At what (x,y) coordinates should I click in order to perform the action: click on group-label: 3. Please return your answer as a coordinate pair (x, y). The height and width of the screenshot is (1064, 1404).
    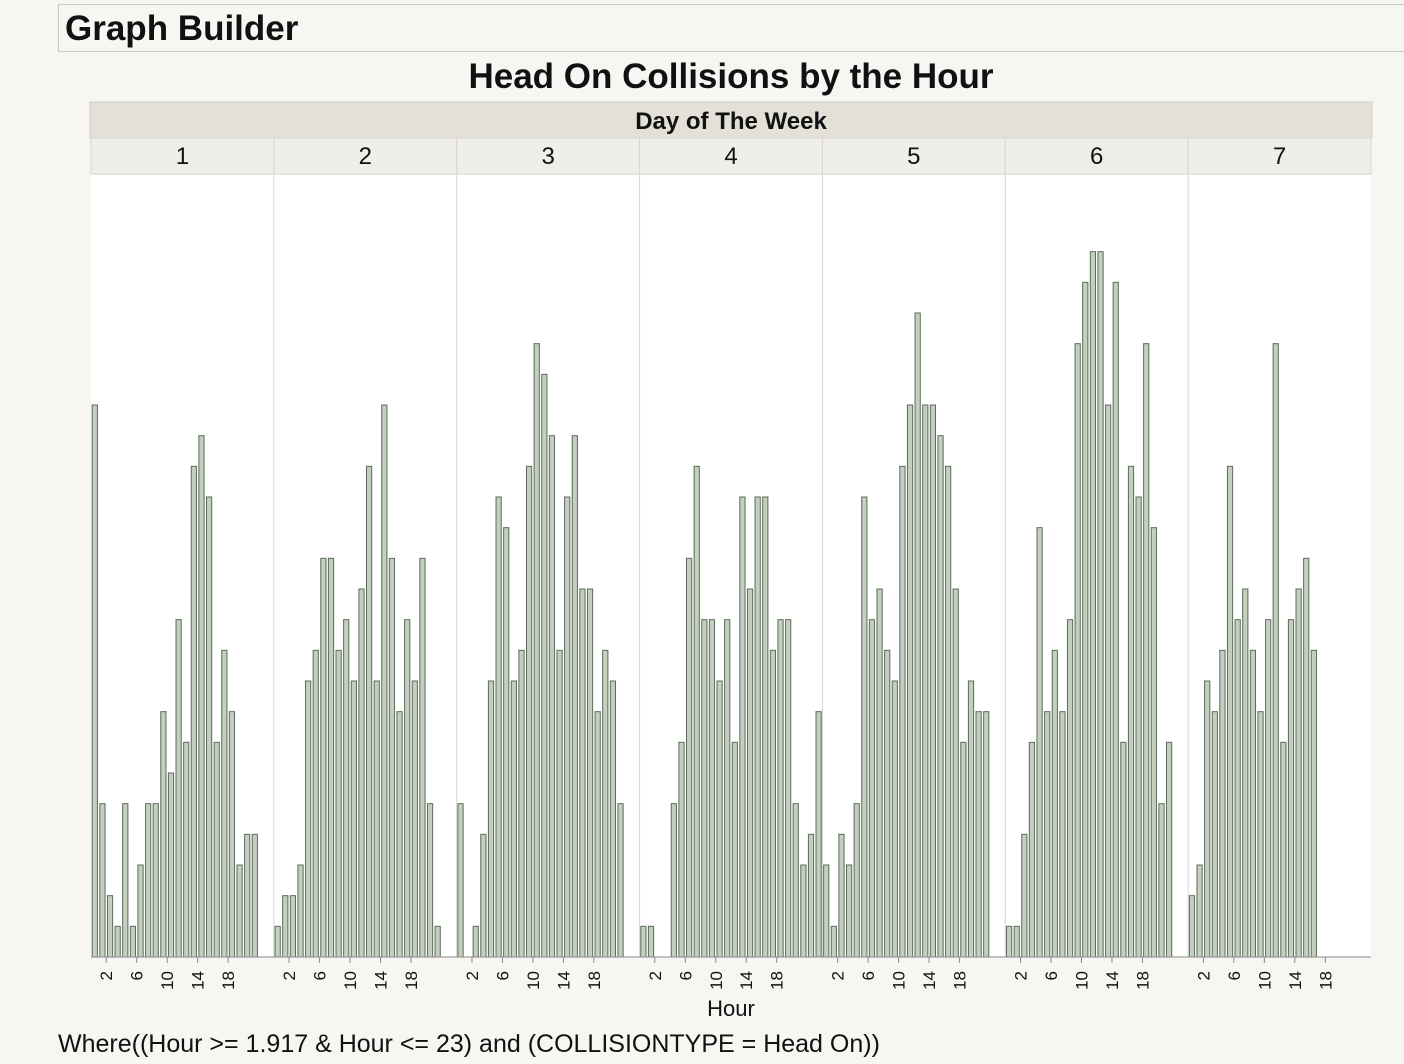
    Looking at the image, I should click on (547, 156).